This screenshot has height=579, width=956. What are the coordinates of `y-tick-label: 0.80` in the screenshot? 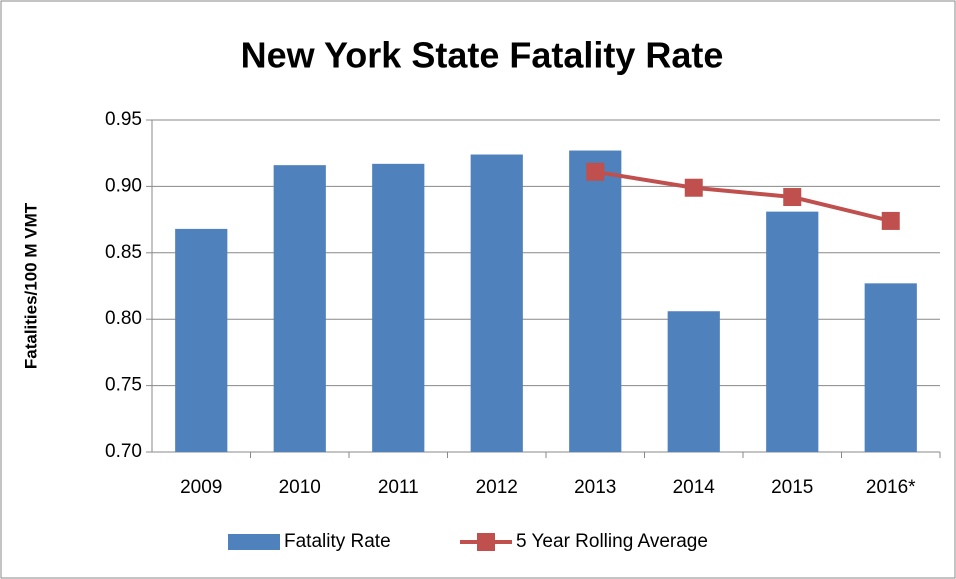 It's located at (123, 318).